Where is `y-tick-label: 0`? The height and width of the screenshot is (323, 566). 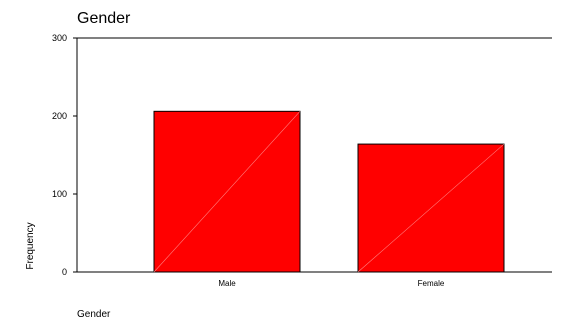 y-tick-label: 0 is located at coordinates (64, 272).